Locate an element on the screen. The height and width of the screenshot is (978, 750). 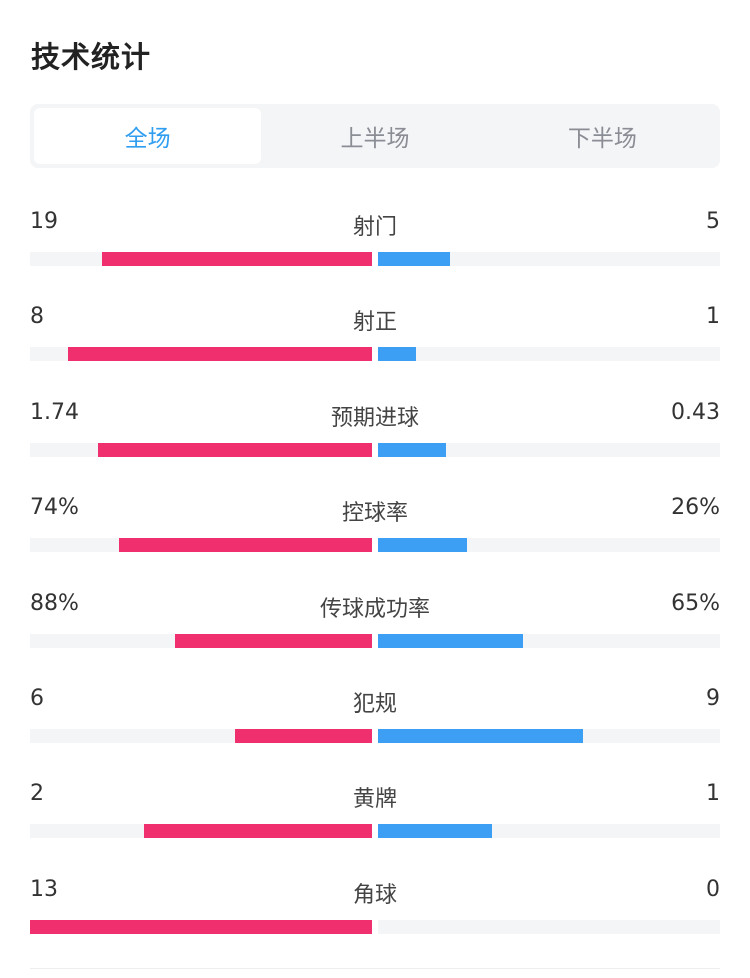
home-value: 6 is located at coordinates (37, 698).